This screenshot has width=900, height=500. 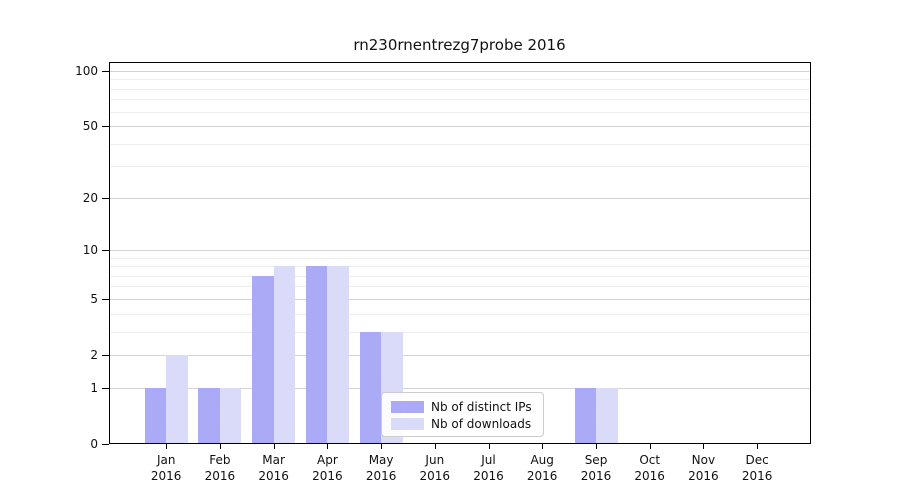 I want to click on x-tick-mar-2016, so click(x=274, y=446).